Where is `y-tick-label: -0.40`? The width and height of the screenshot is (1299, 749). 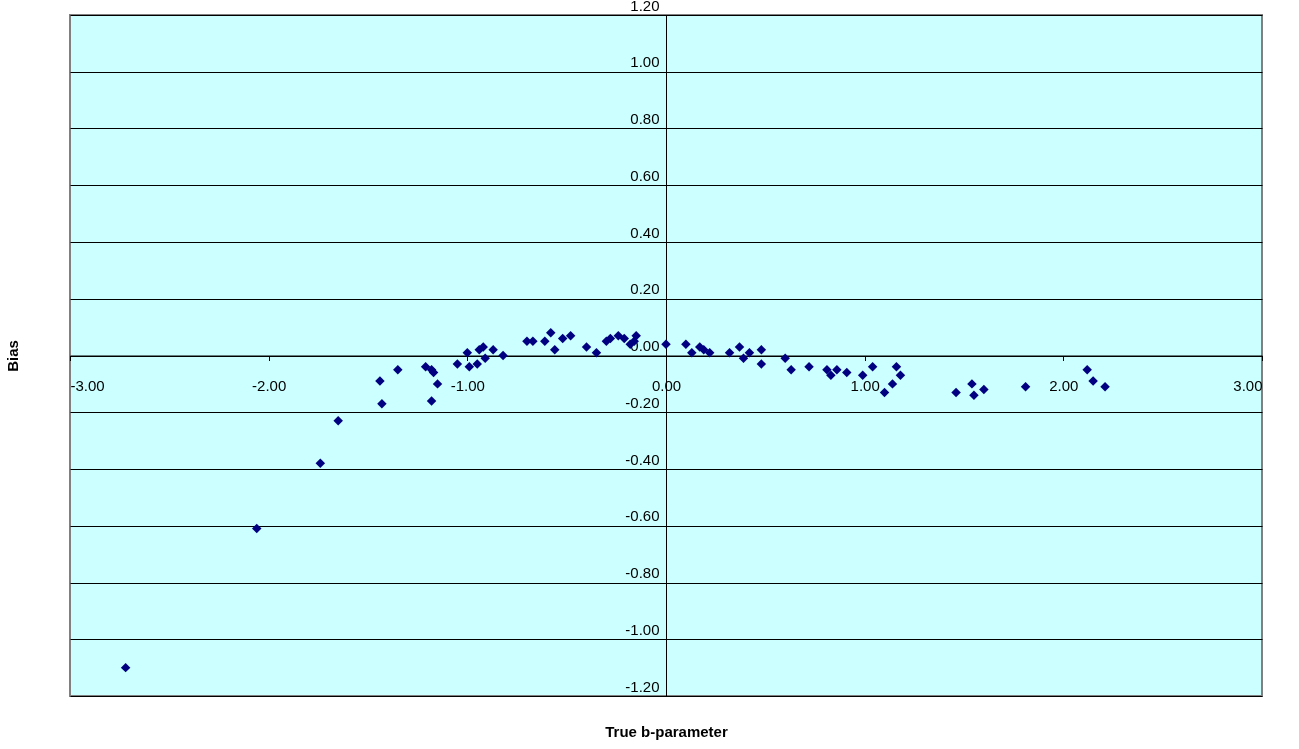 y-tick-label: -0.40 is located at coordinates (642, 459).